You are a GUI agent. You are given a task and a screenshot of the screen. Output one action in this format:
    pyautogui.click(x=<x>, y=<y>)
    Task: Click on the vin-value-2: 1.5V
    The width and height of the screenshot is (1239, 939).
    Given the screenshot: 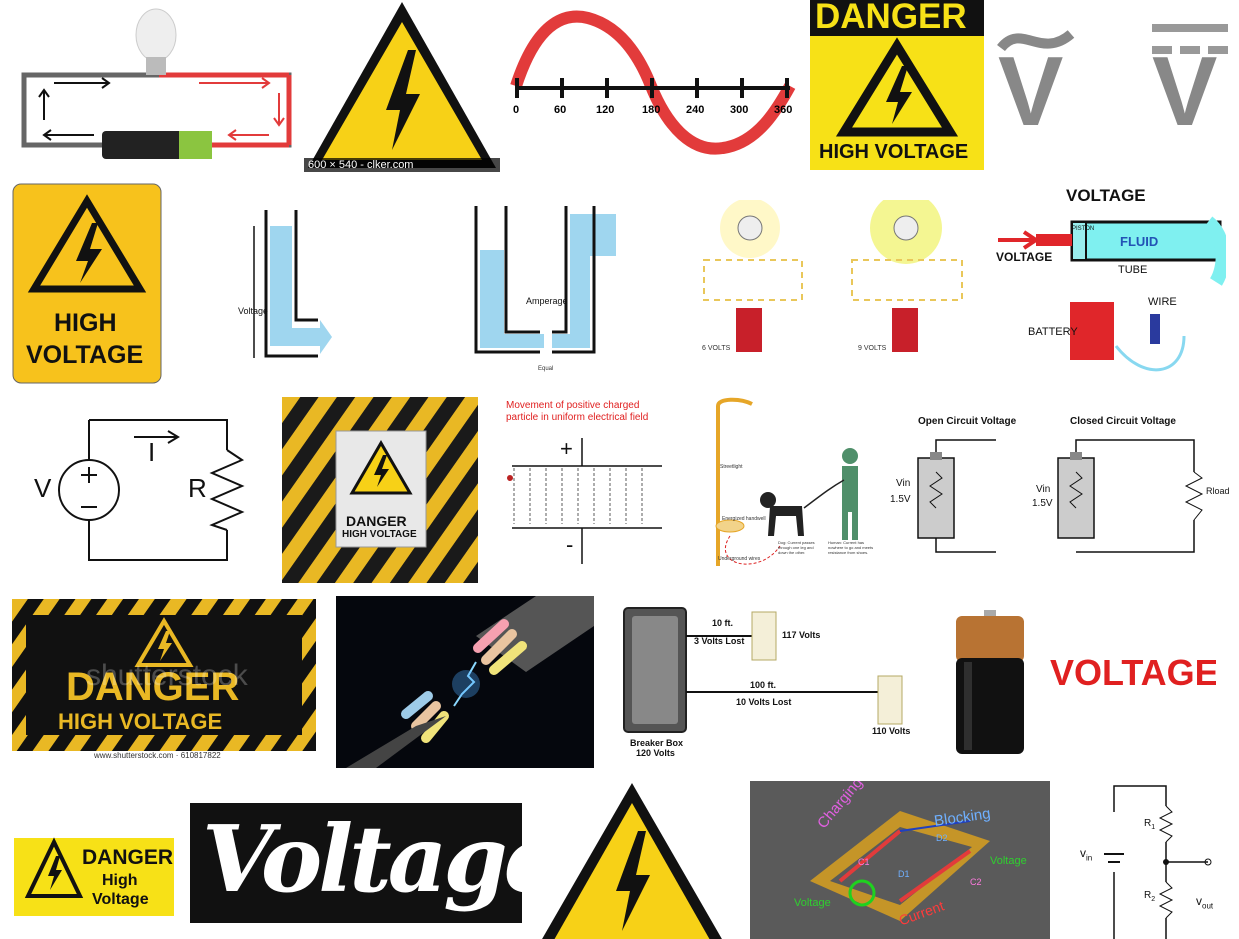 What is the action you would take?
    pyautogui.click(x=1042, y=503)
    